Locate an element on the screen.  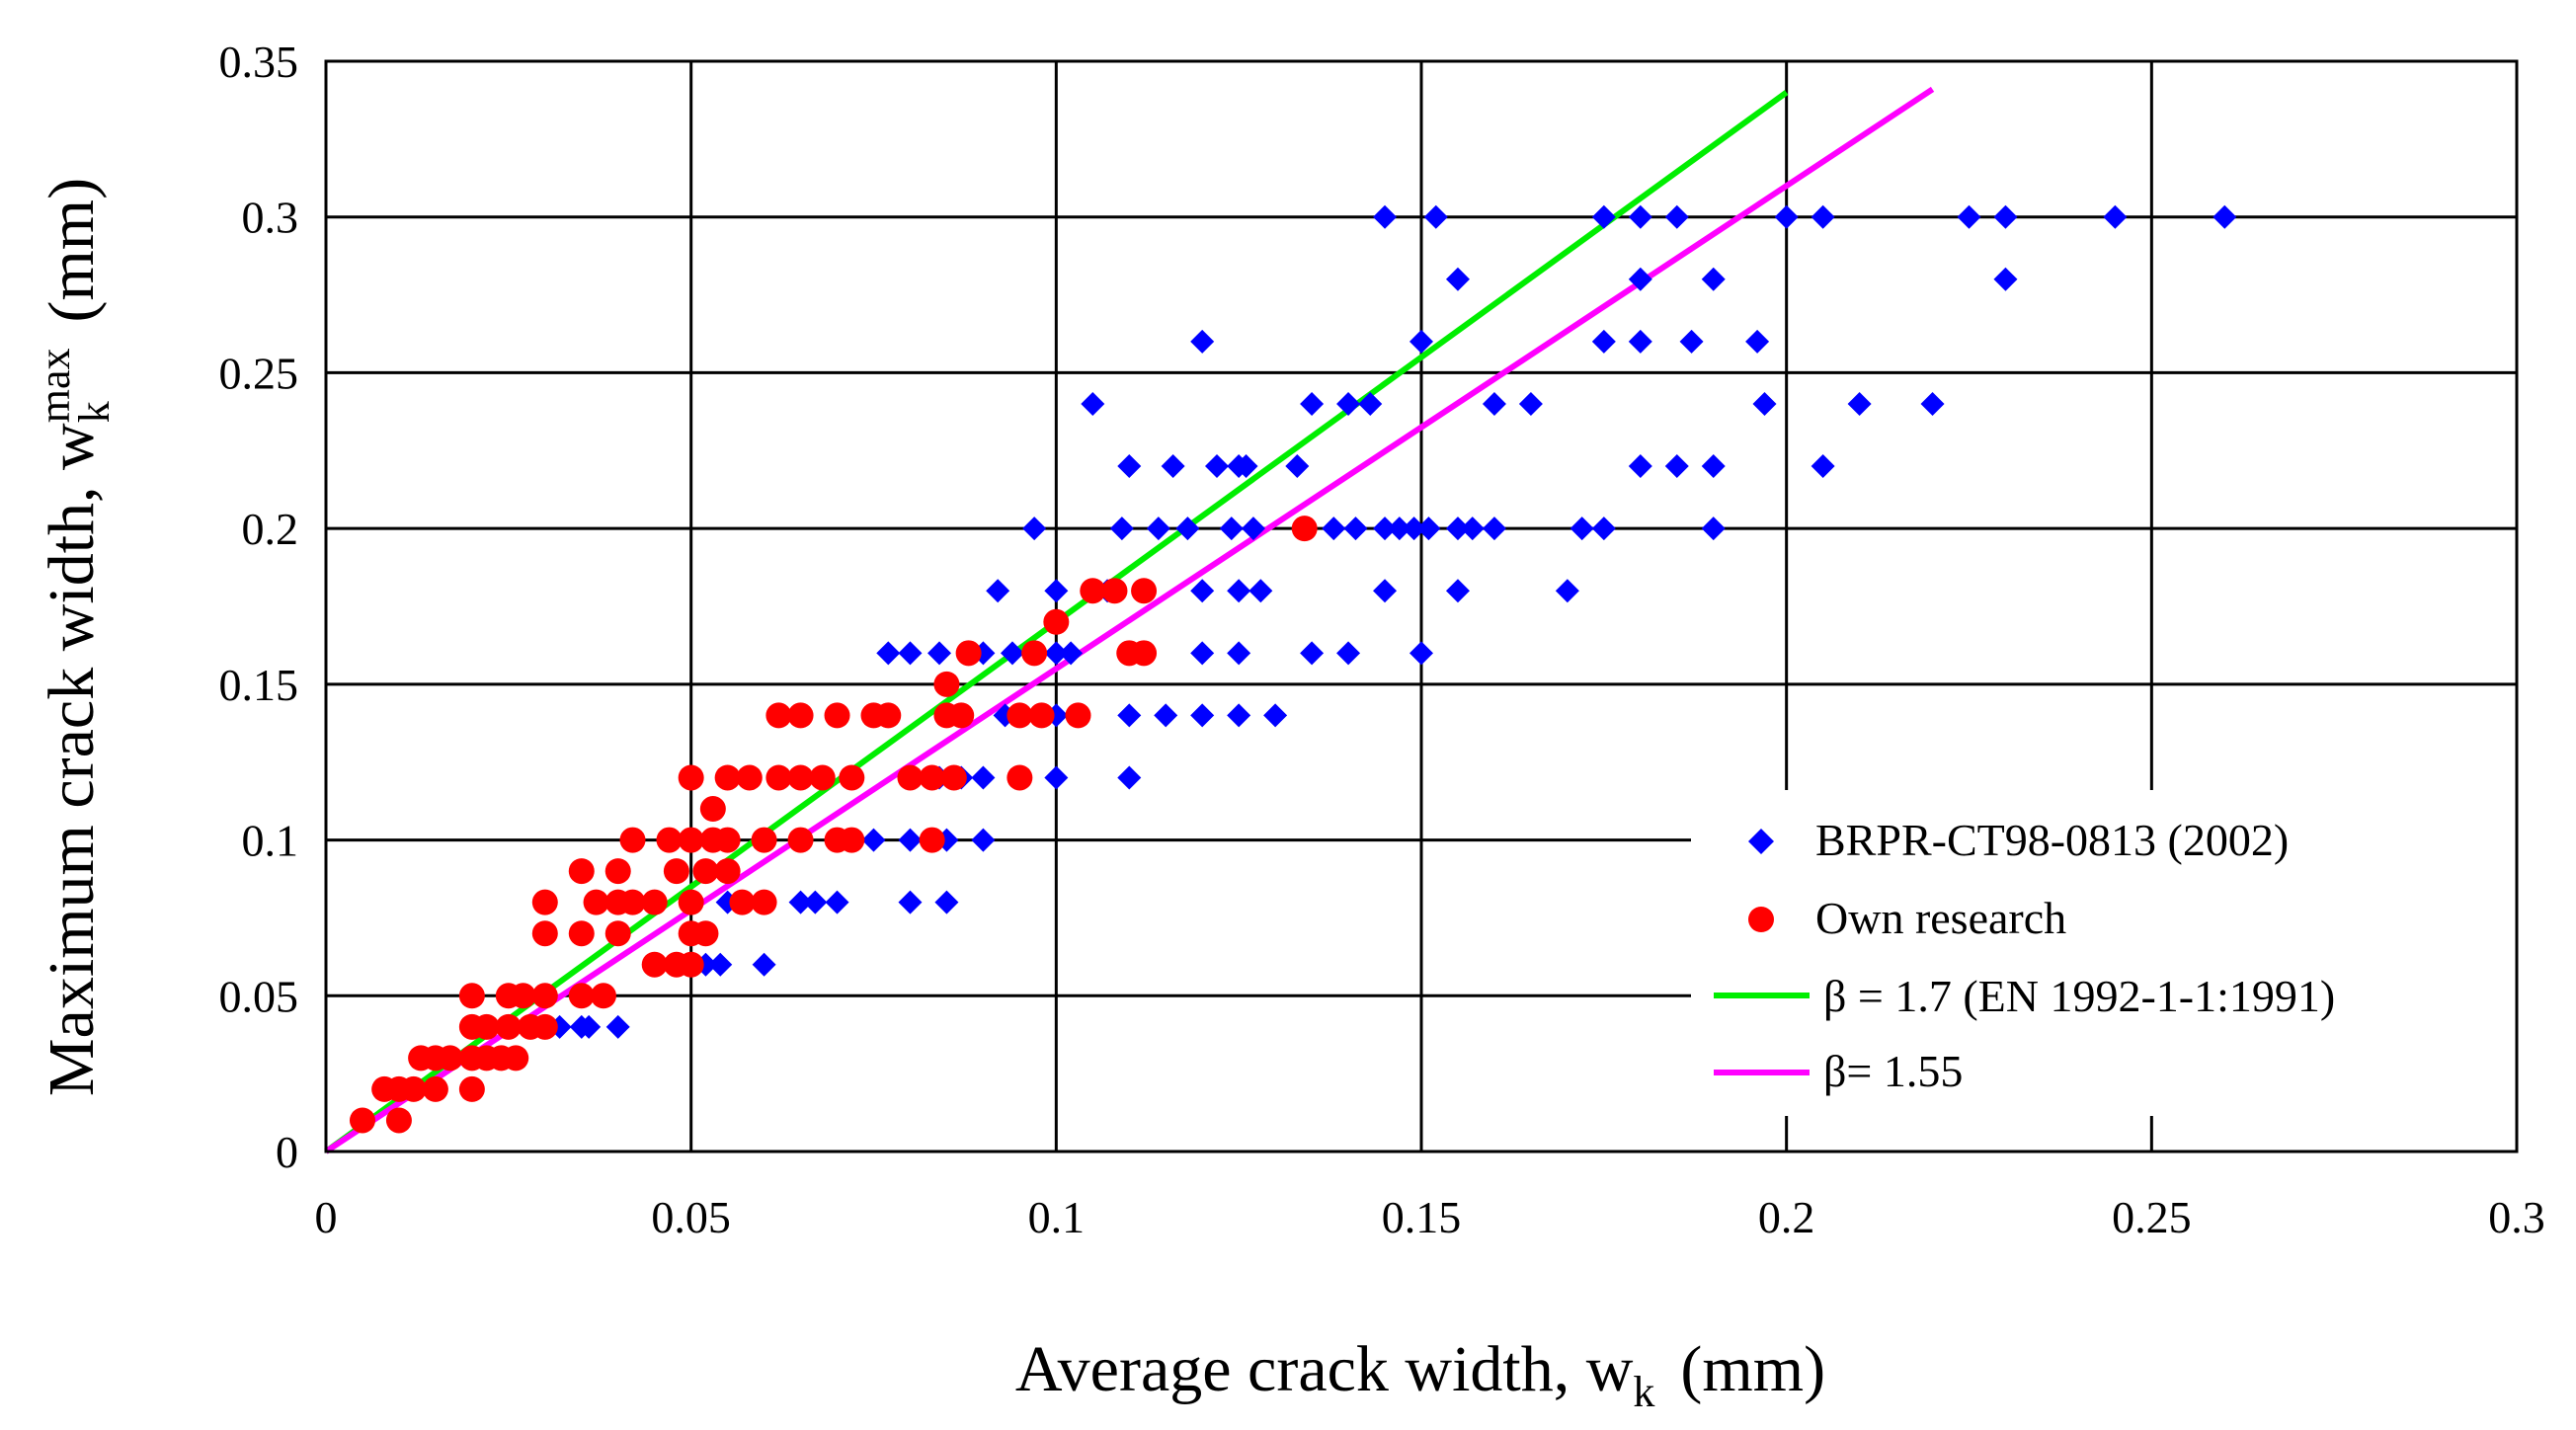
x-tick-label: 0.2 is located at coordinates (1786, 1217).